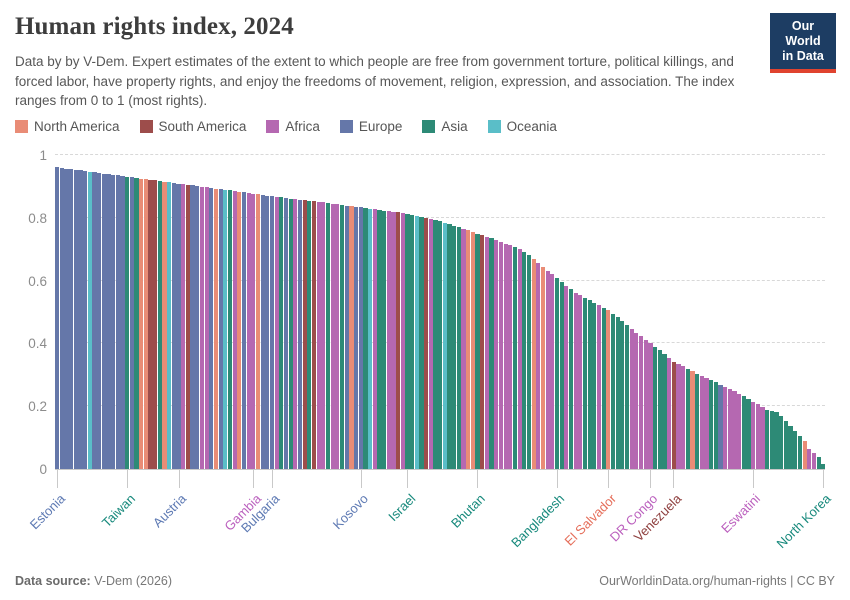  What do you see at coordinates (803, 521) in the screenshot?
I see `country-label-north-korea: North Korea` at bounding box center [803, 521].